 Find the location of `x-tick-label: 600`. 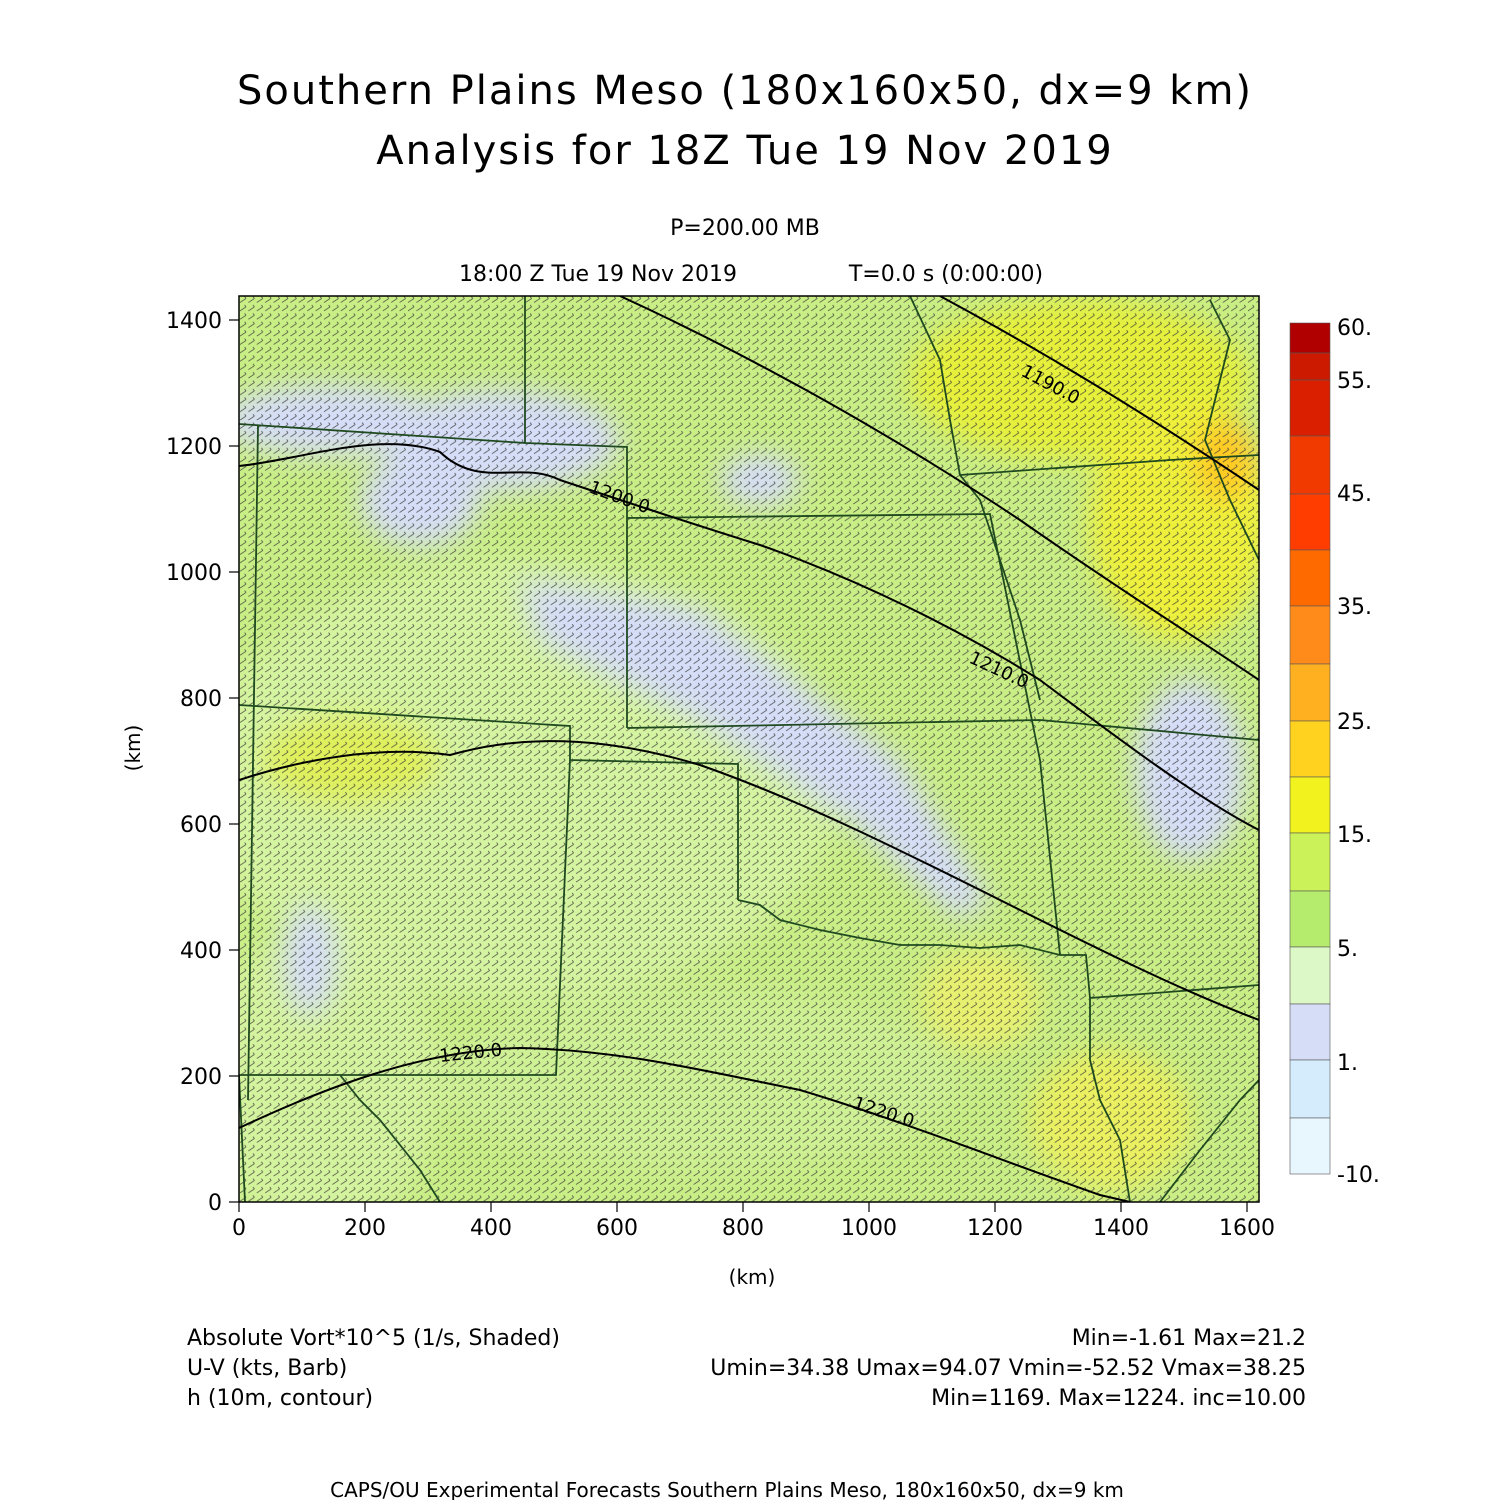

x-tick-label: 600 is located at coordinates (617, 1228).